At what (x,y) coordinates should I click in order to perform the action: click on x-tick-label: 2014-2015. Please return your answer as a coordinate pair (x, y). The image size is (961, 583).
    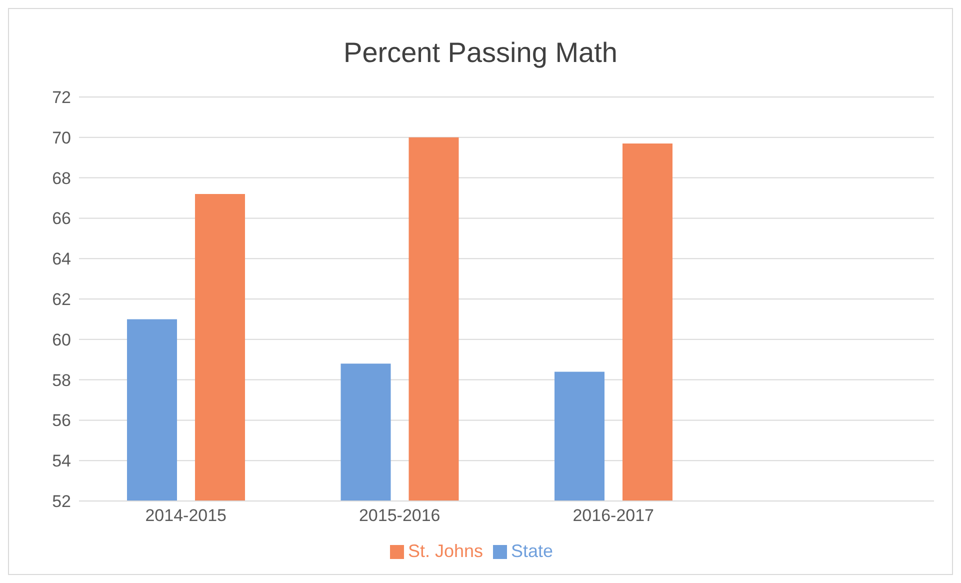
    Looking at the image, I should click on (186, 516).